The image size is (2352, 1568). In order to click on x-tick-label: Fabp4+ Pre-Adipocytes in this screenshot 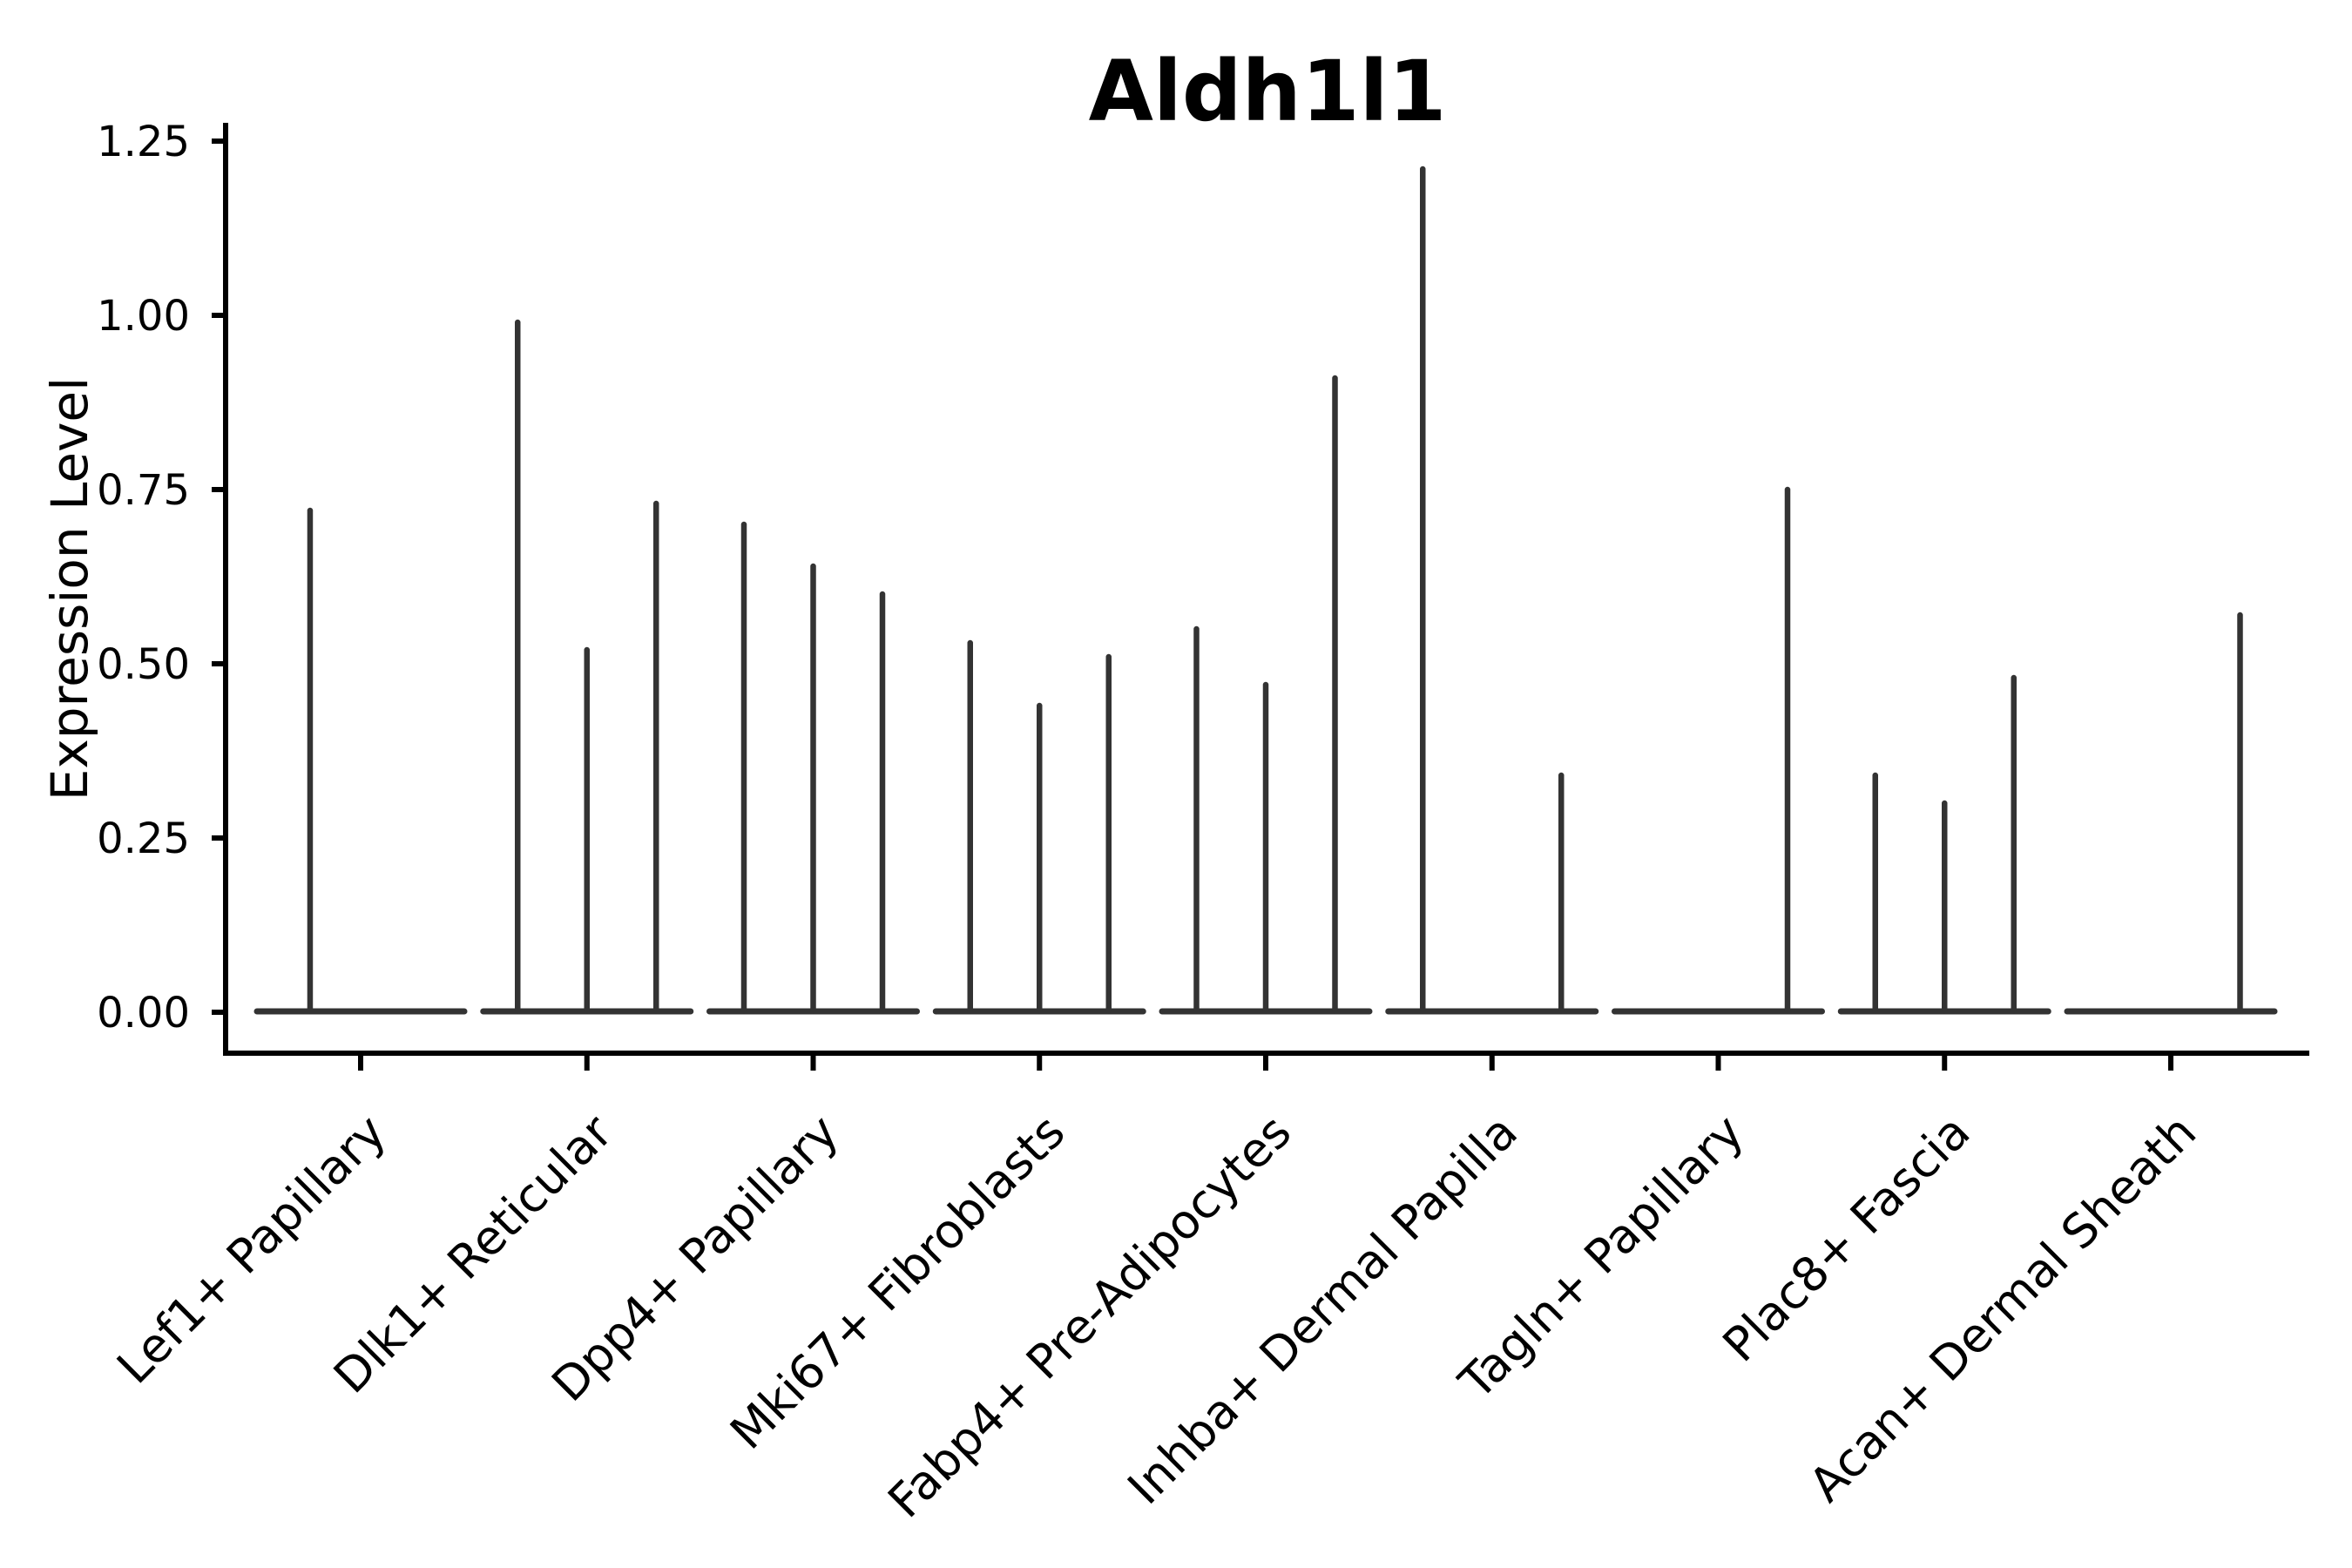, I will do `click(1089, 1317)`.